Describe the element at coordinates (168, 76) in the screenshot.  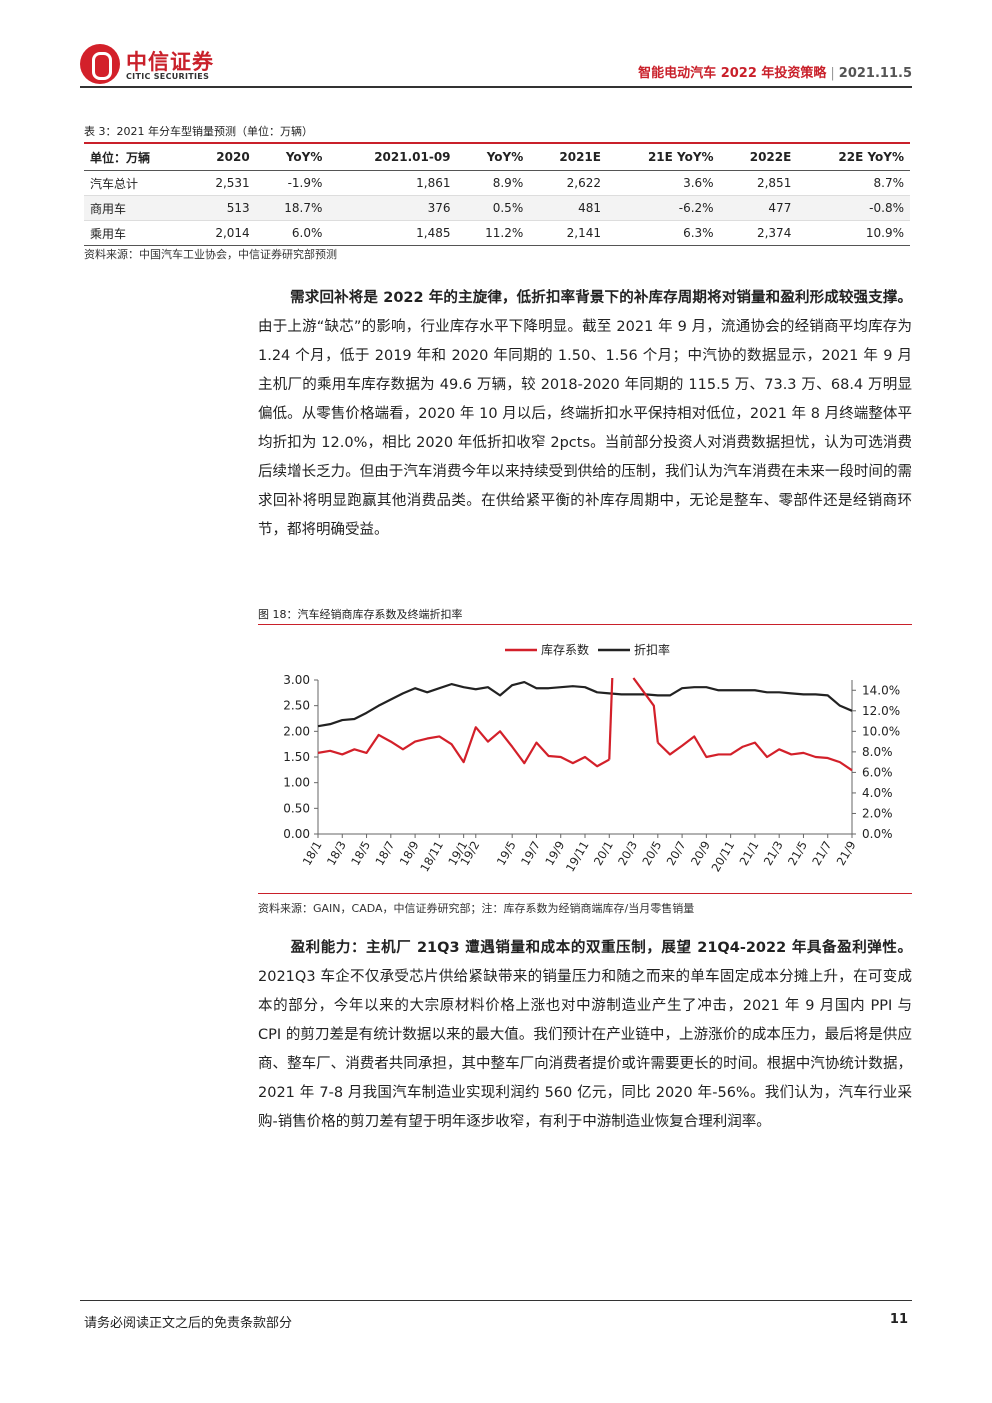
I see `logo-text-en: CITIC SECURITIES` at that location.